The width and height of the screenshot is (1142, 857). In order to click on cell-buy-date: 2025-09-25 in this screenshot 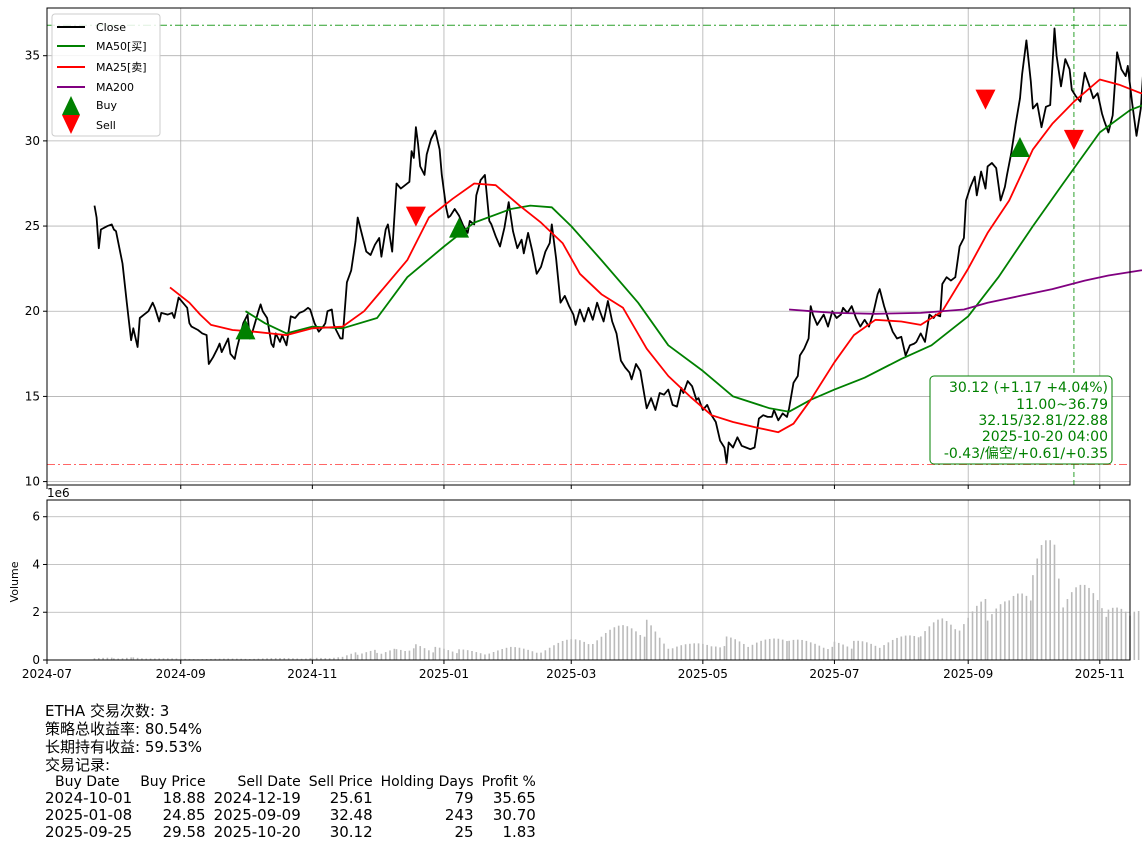, I will do `click(89, 832)`.